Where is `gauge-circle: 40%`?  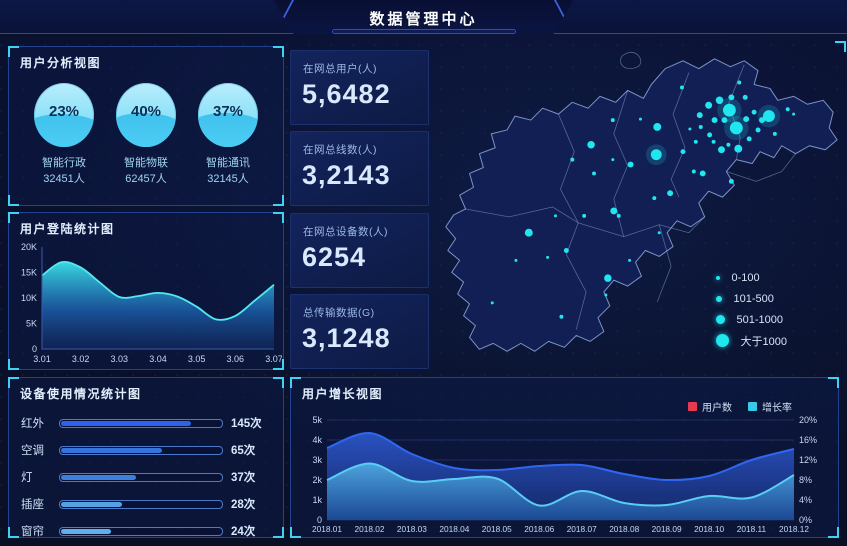 gauge-circle: 40% is located at coordinates (146, 115).